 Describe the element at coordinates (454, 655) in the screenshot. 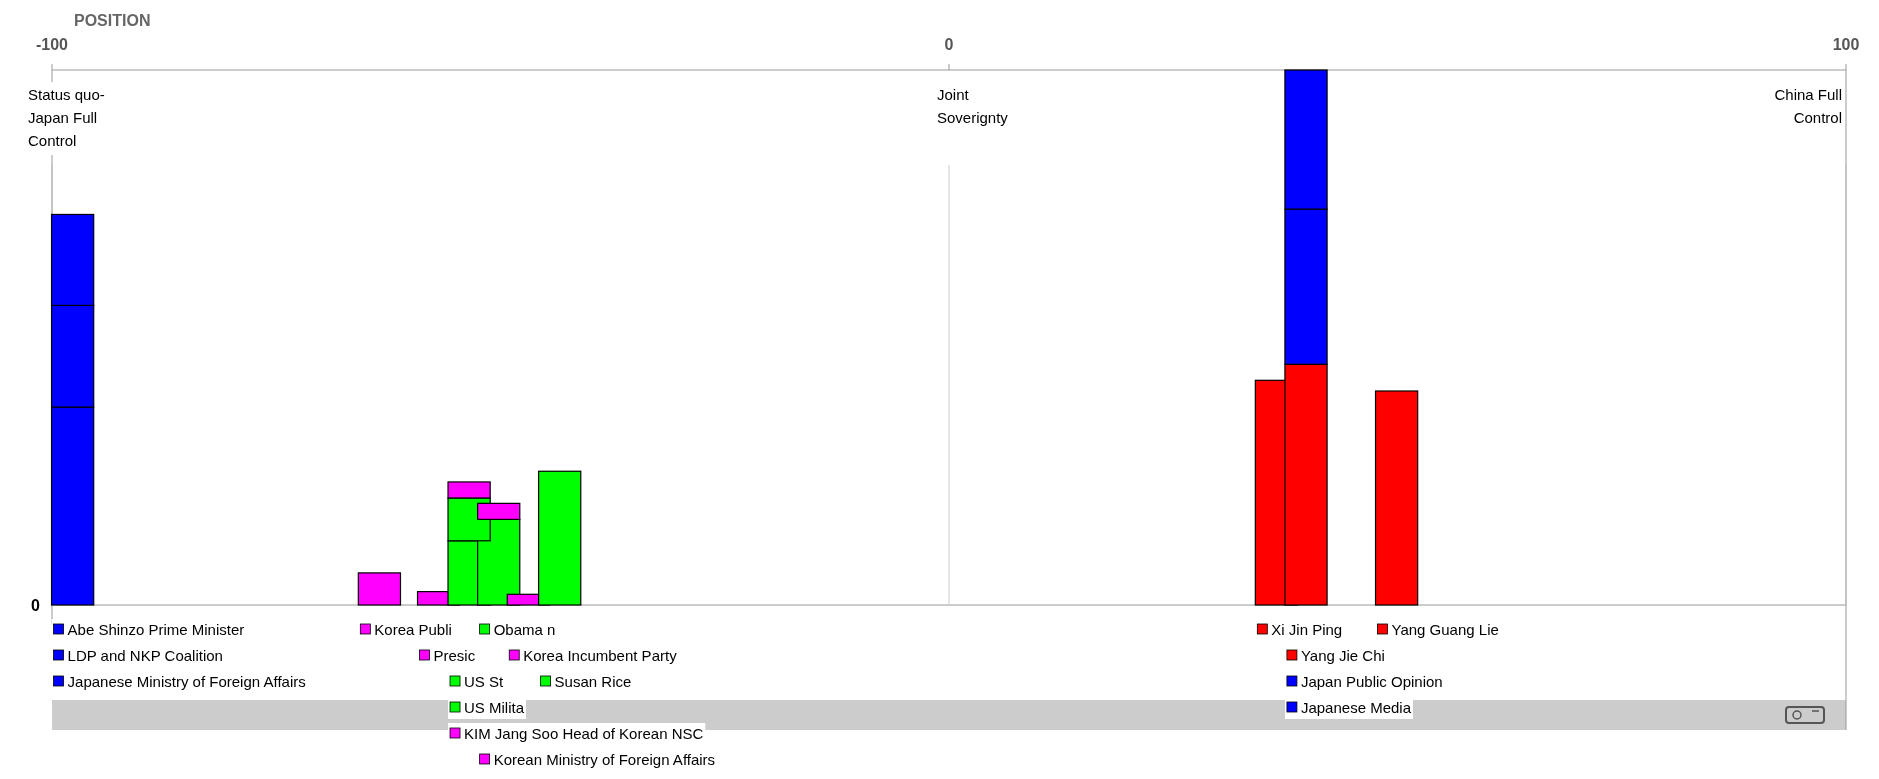

I see `legend-label: Presic` at that location.